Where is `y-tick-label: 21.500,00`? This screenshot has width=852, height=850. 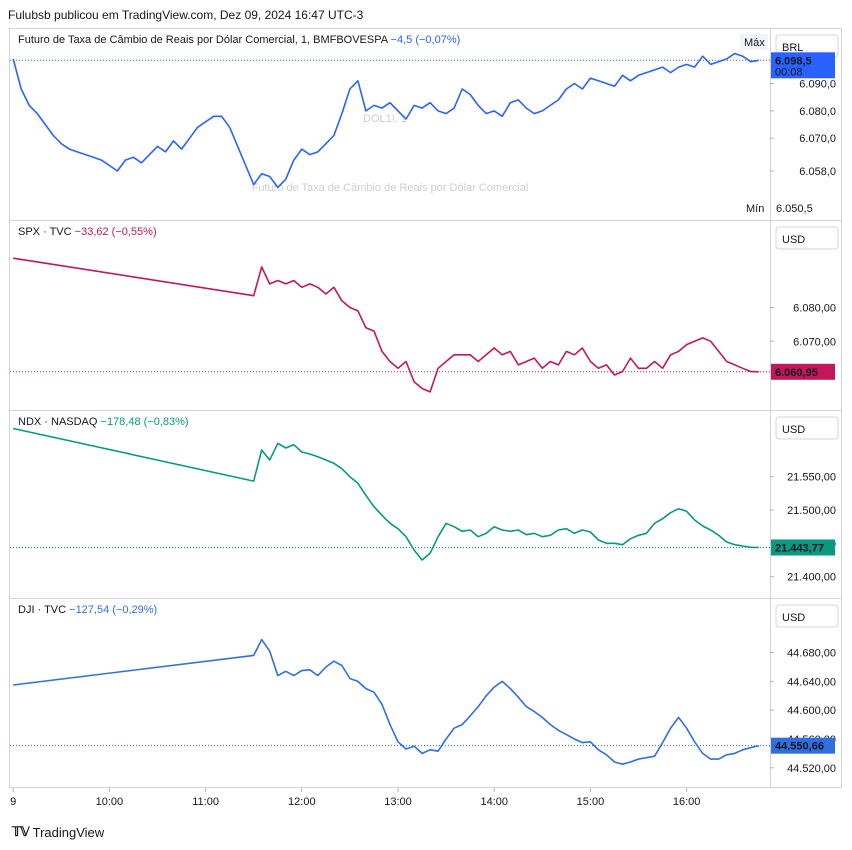
y-tick-label: 21.500,00 is located at coordinates (811, 511).